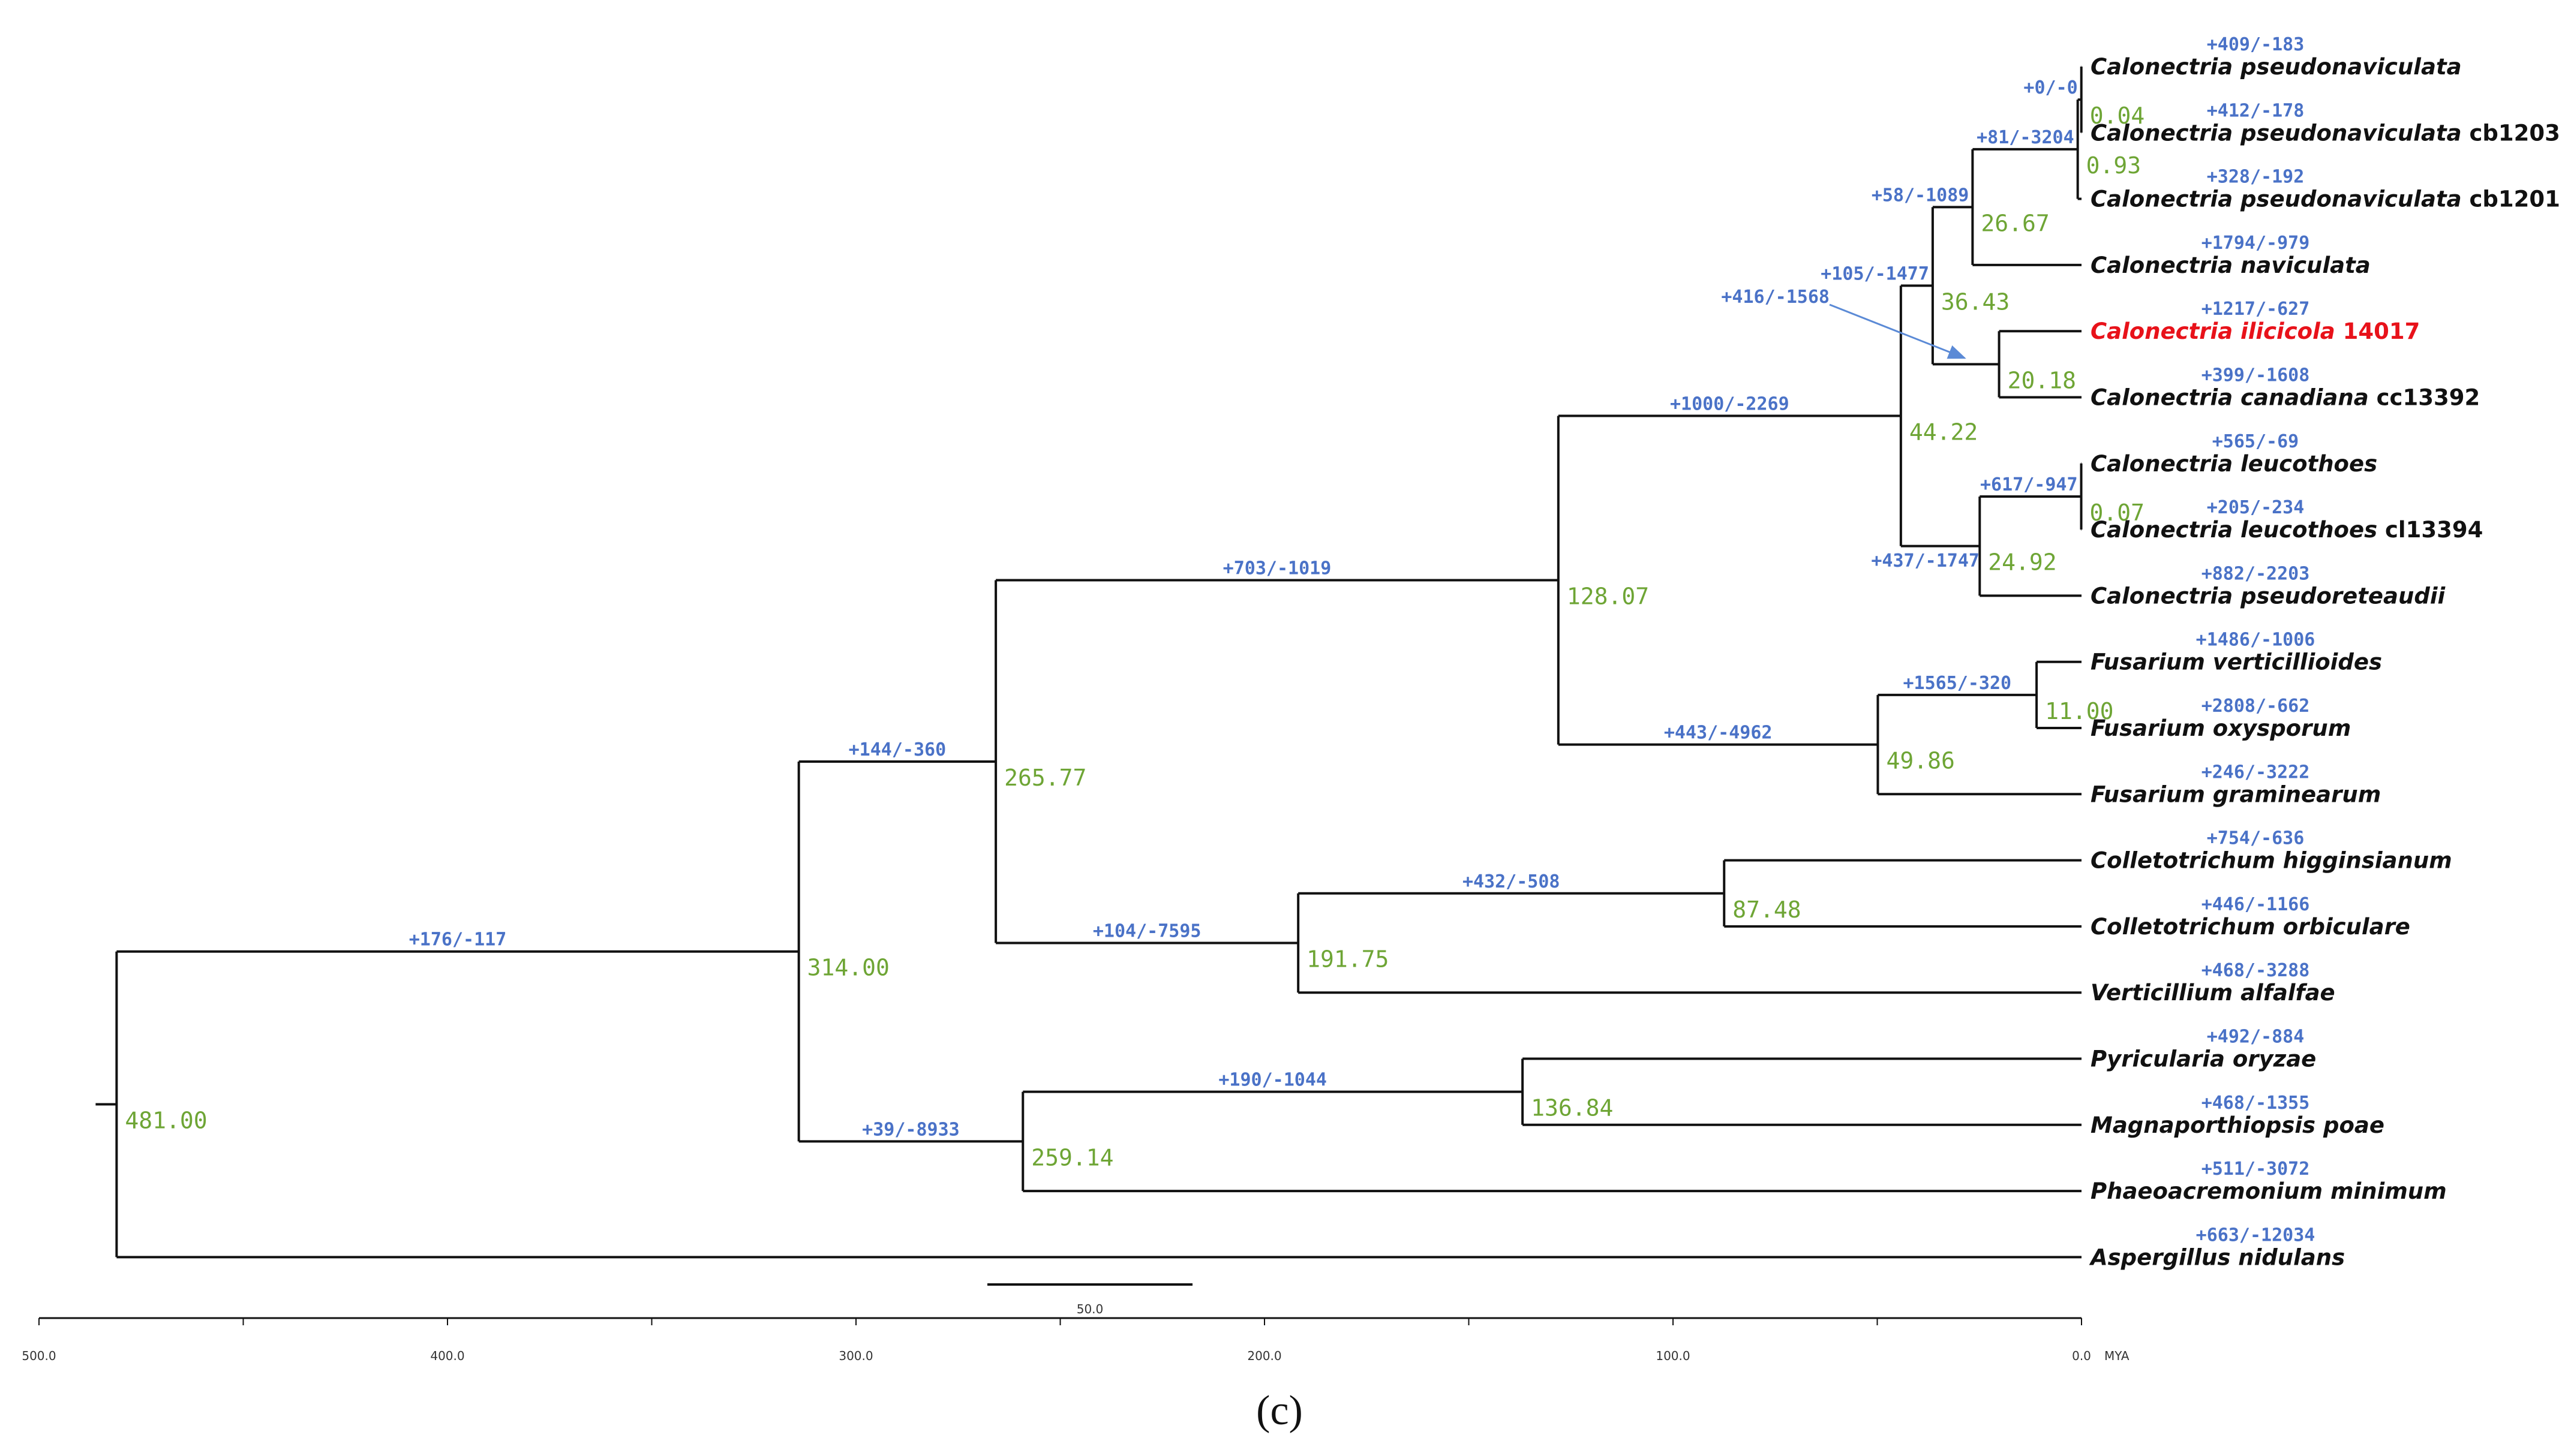  What do you see at coordinates (39, 1356) in the screenshot?
I see `axis-tick-label: 500.0` at bounding box center [39, 1356].